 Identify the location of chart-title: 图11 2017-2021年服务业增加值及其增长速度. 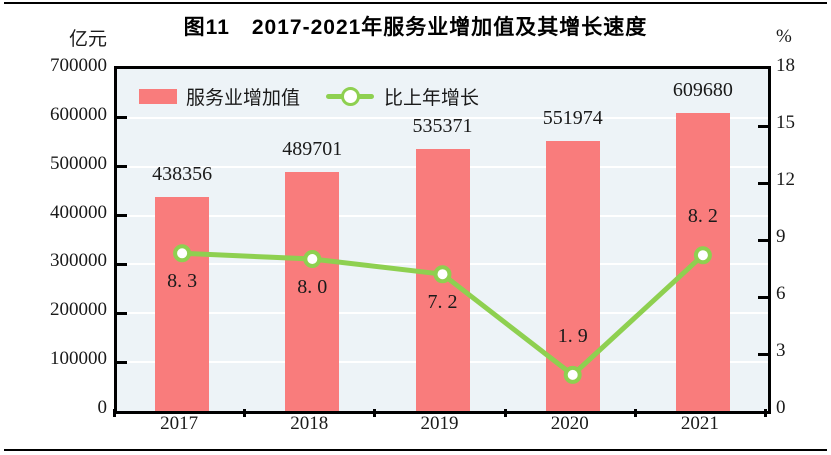
(415, 27).